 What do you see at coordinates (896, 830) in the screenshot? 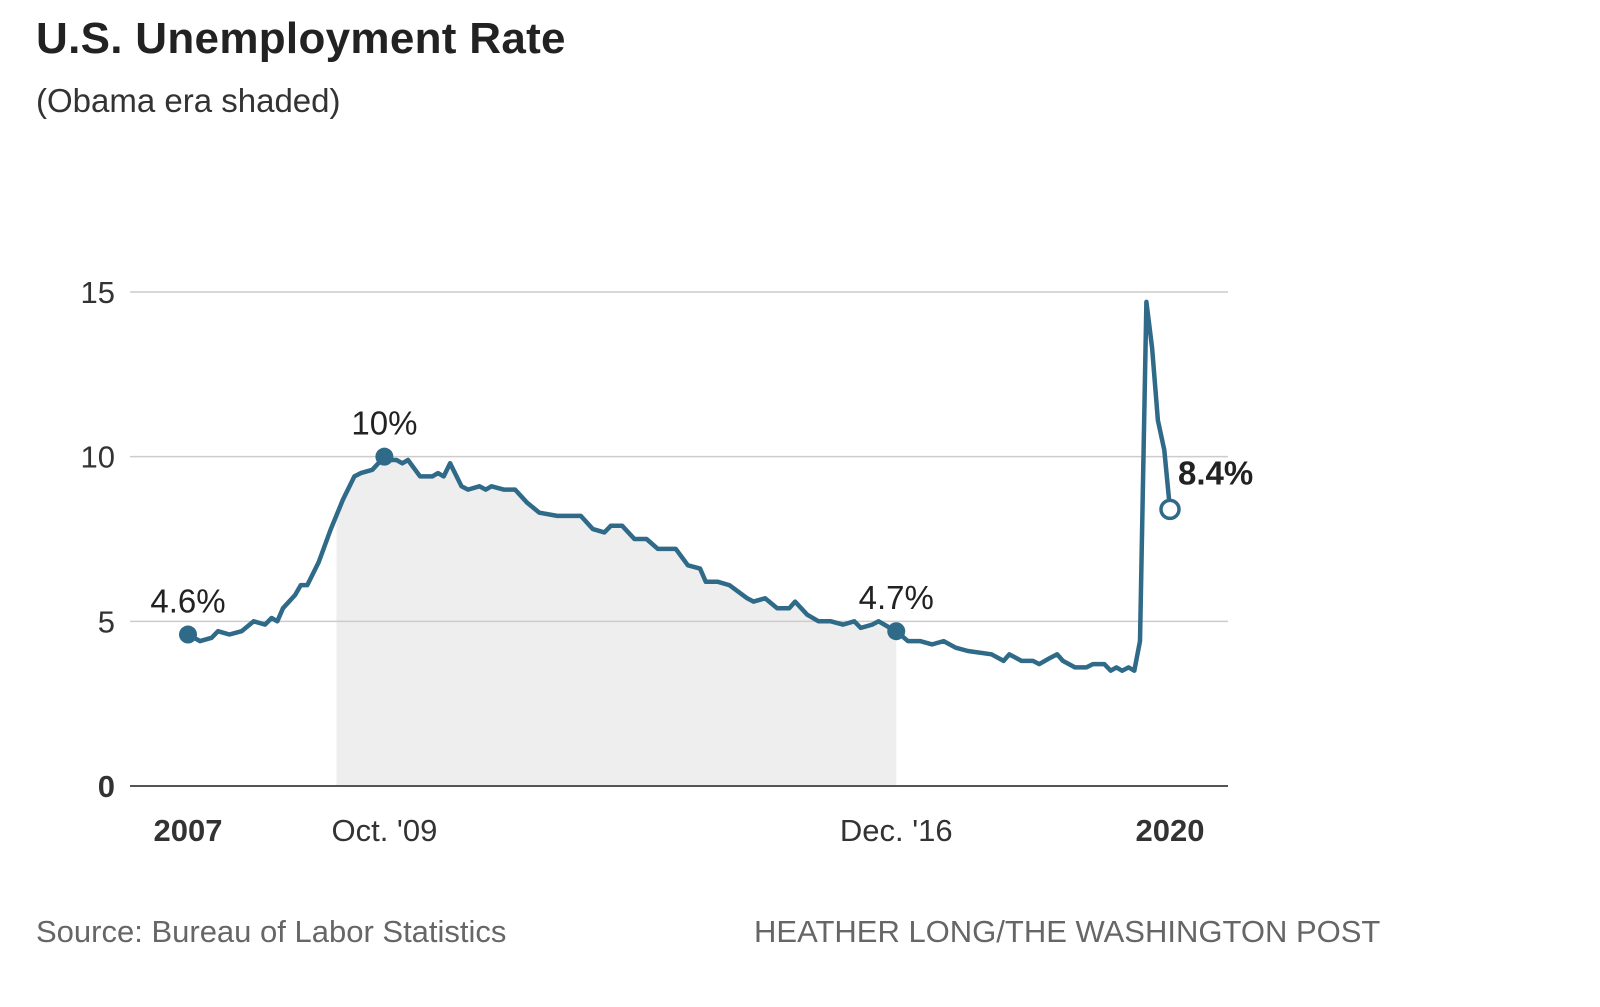
I see `x-tick-label: Dec. '16` at bounding box center [896, 830].